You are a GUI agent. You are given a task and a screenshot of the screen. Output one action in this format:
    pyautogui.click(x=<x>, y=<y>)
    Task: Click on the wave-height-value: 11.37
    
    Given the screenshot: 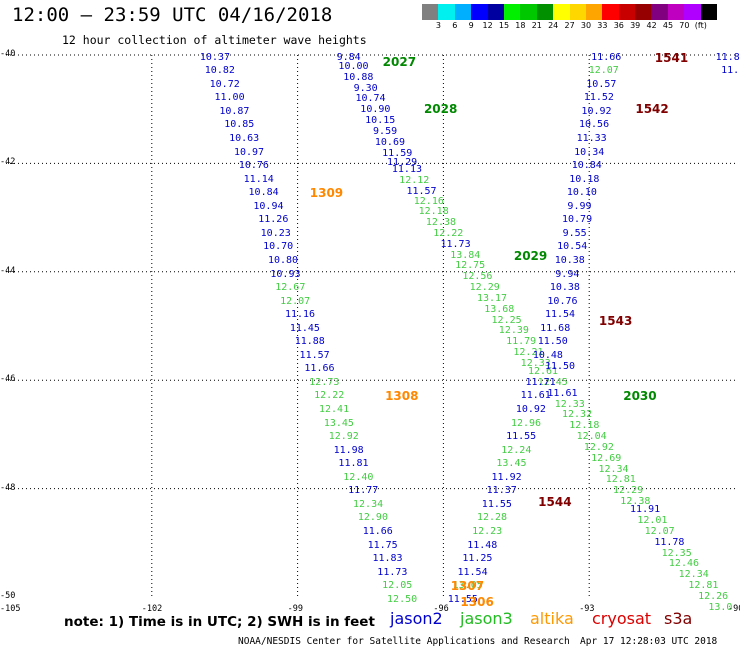 What is the action you would take?
    pyautogui.click(x=501, y=491)
    